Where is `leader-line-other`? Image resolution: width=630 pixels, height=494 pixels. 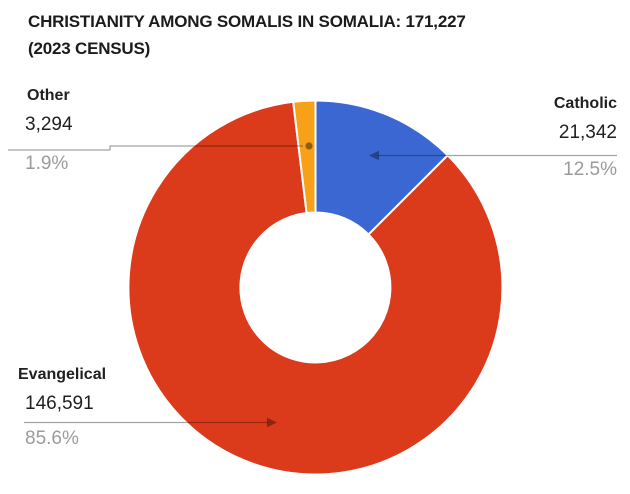
leader-line-other is located at coordinates (100, 148).